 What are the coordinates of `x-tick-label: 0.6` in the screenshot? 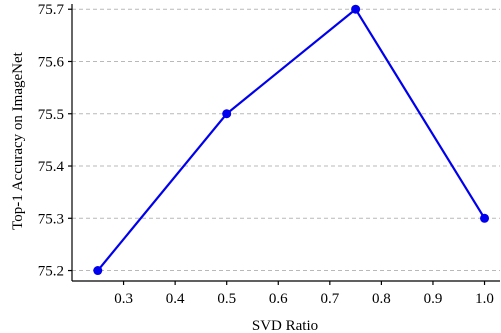 It's located at (278, 299).